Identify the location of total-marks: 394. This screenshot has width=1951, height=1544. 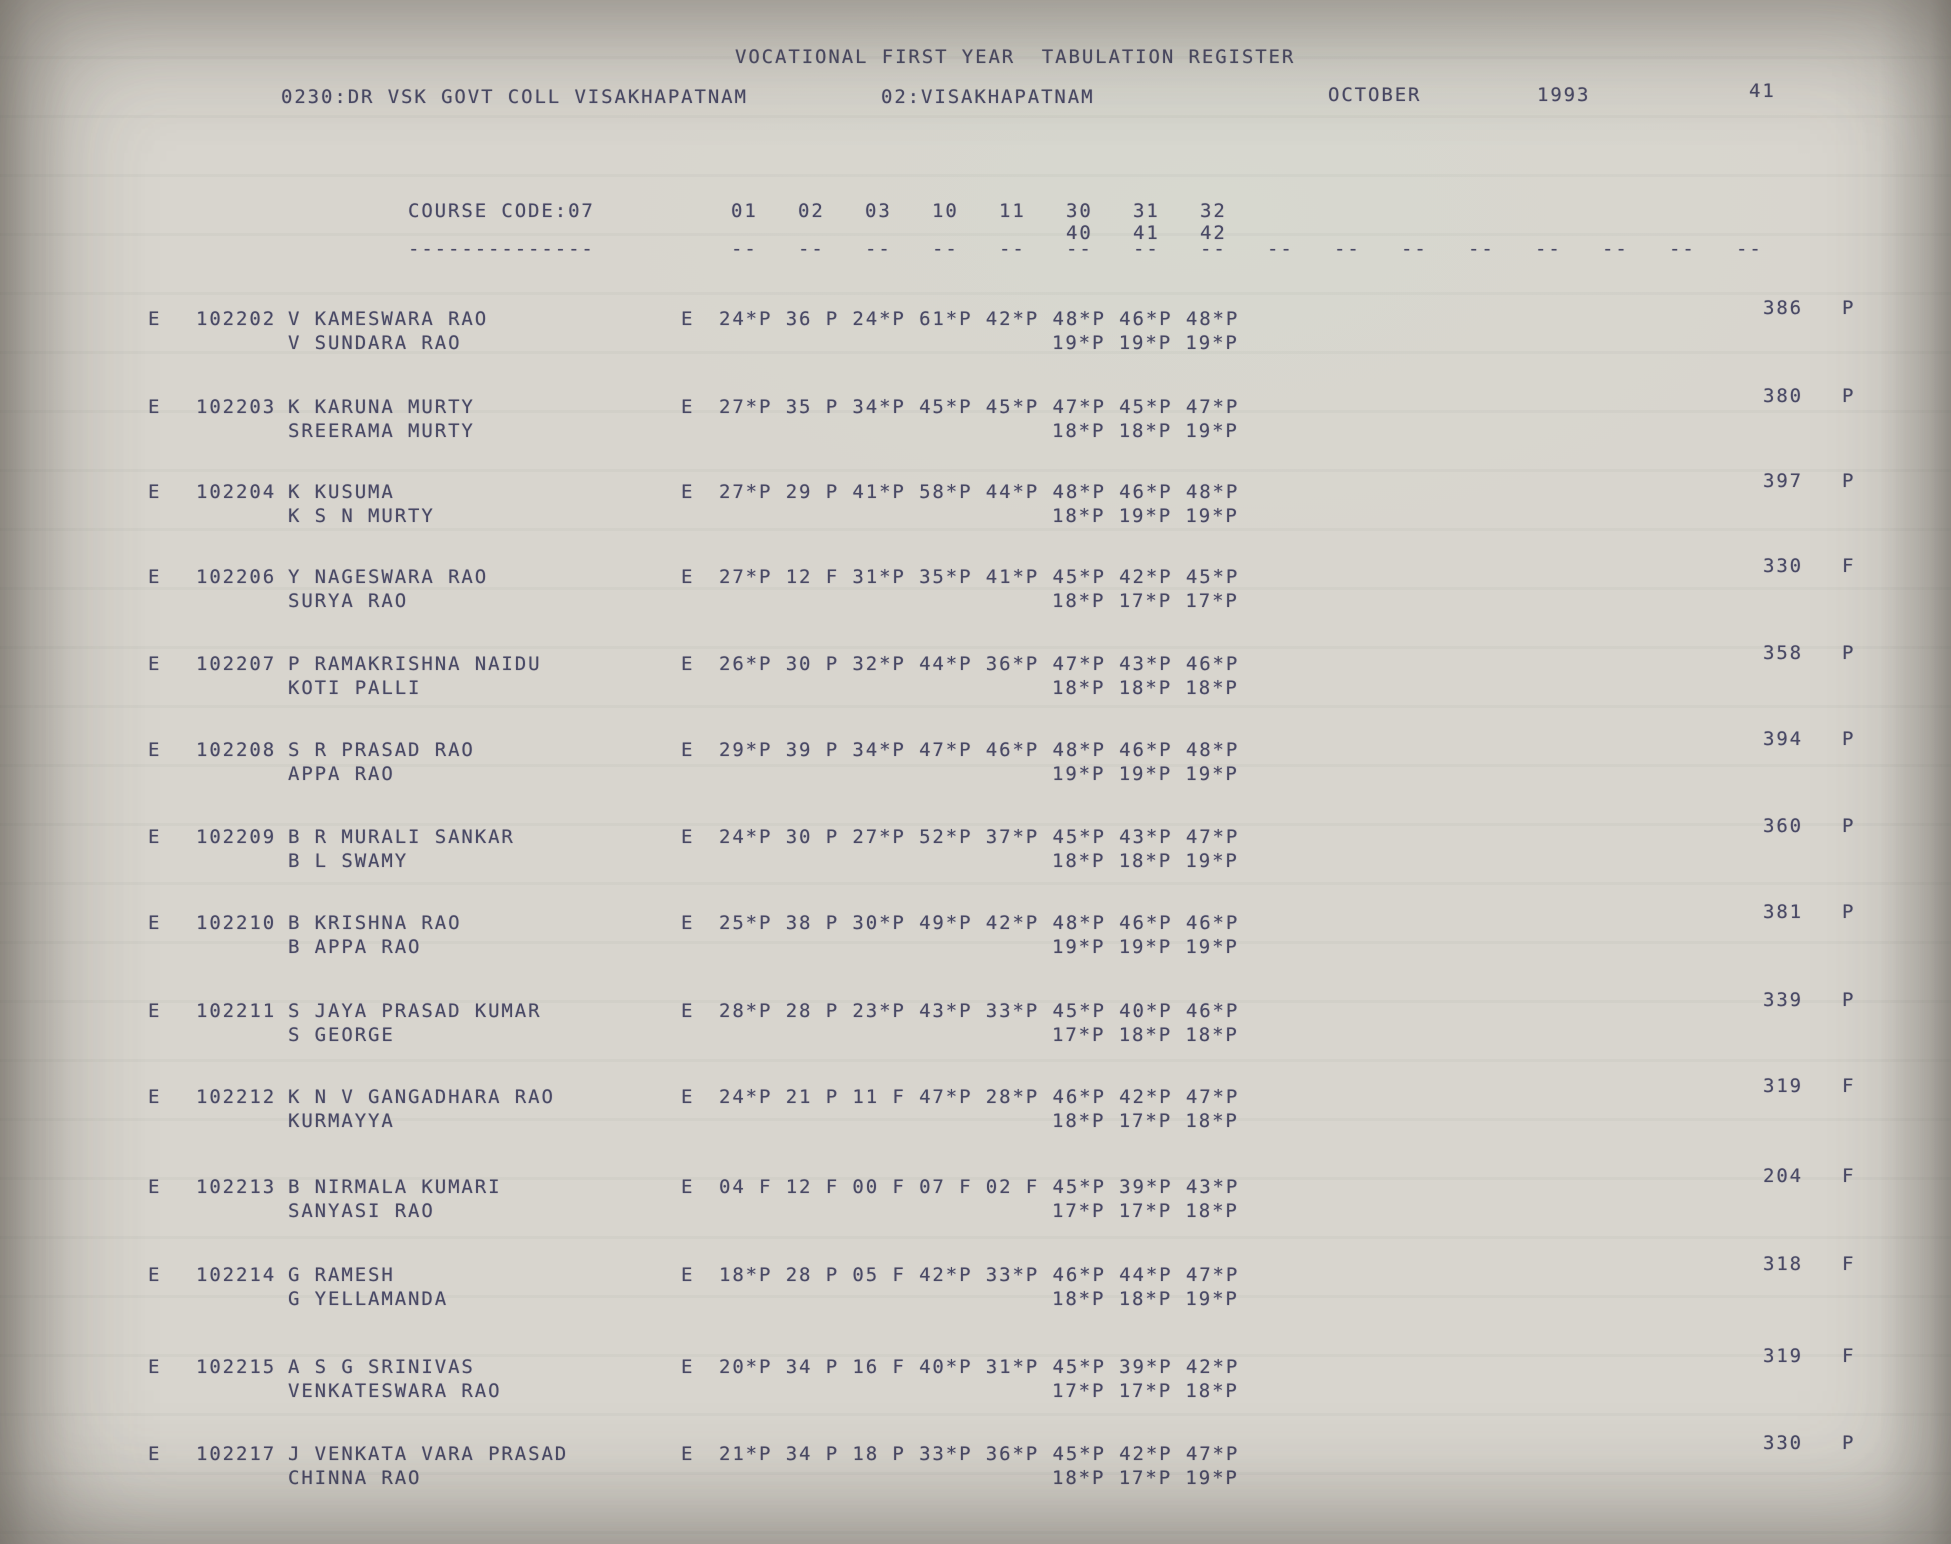
(1783, 739).